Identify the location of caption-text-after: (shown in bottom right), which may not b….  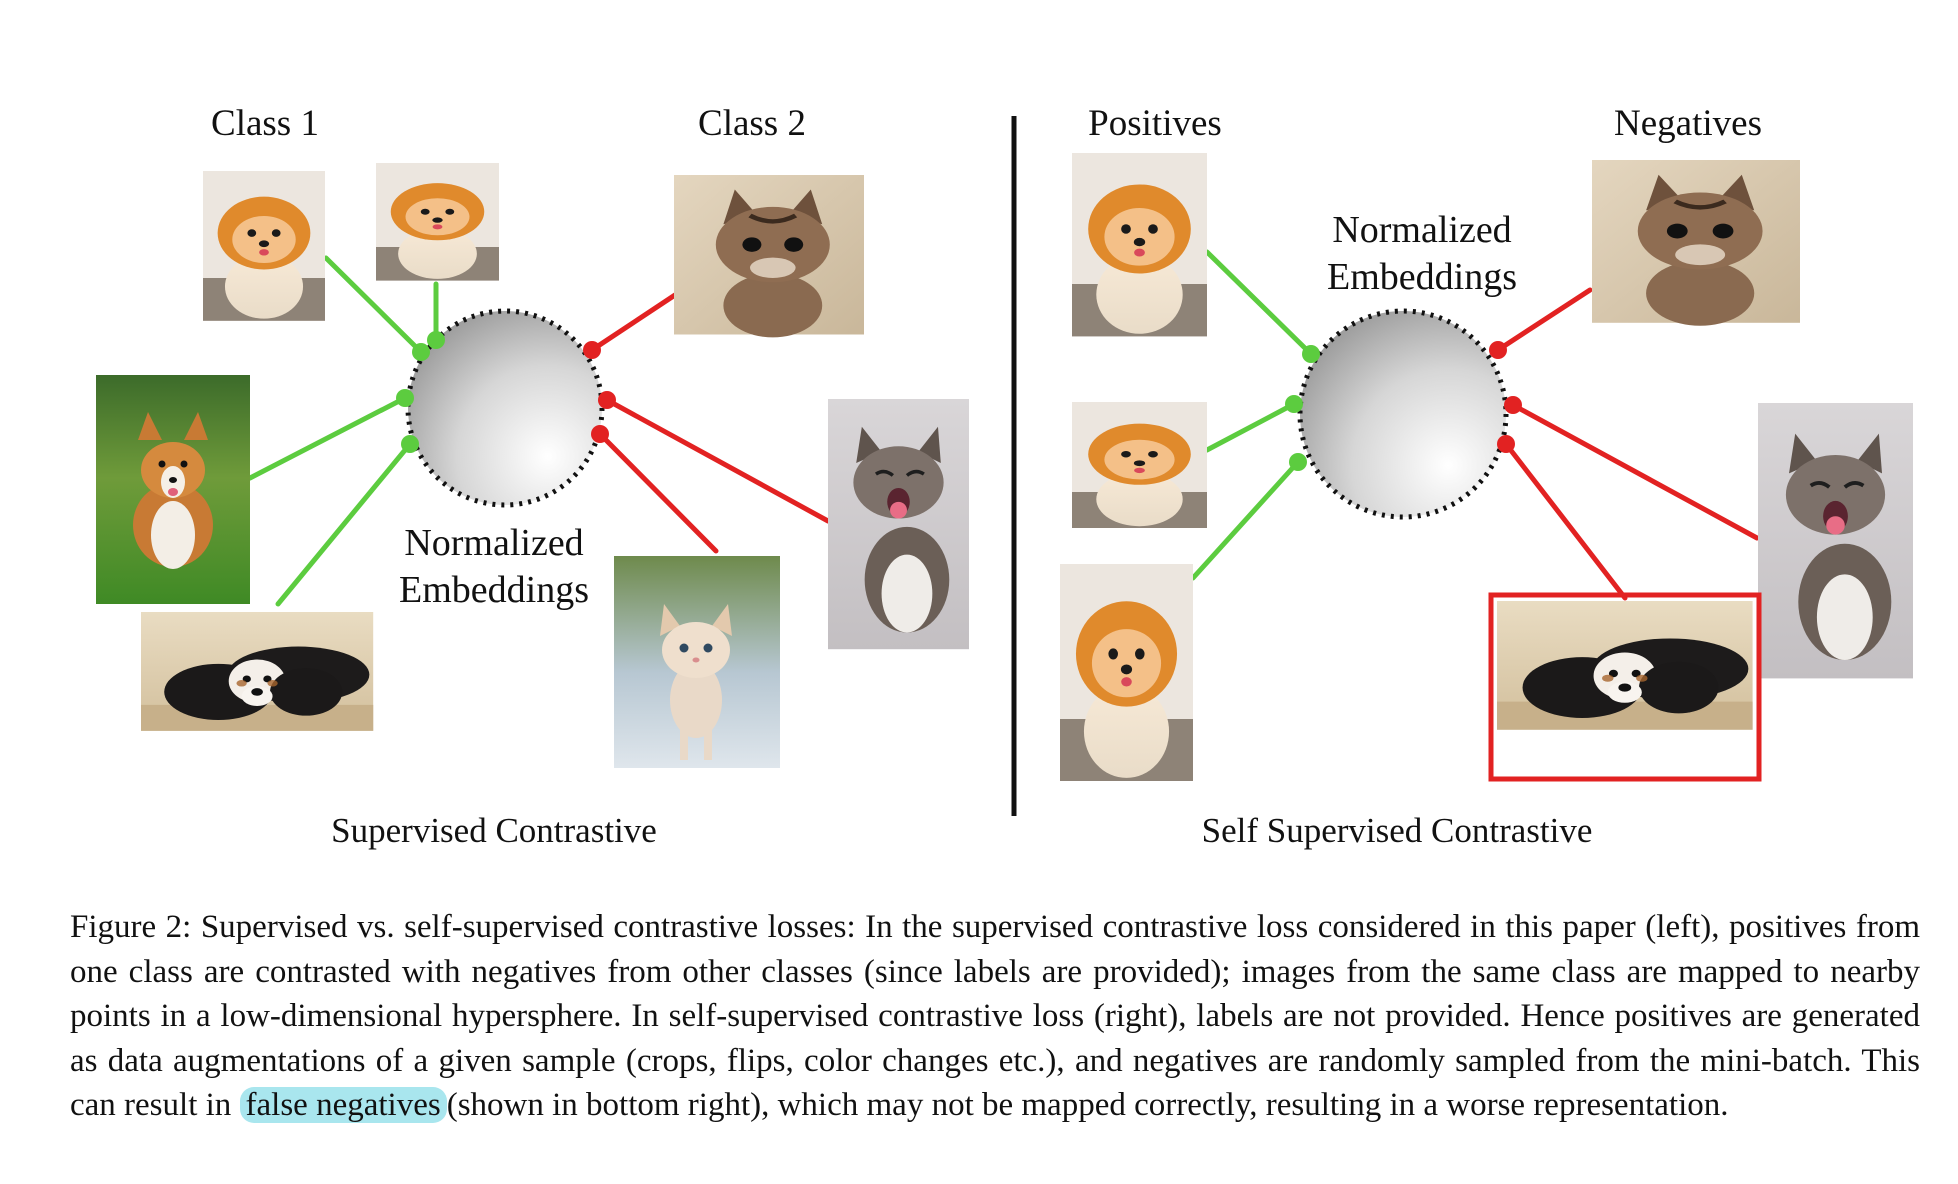
(1087, 1105).